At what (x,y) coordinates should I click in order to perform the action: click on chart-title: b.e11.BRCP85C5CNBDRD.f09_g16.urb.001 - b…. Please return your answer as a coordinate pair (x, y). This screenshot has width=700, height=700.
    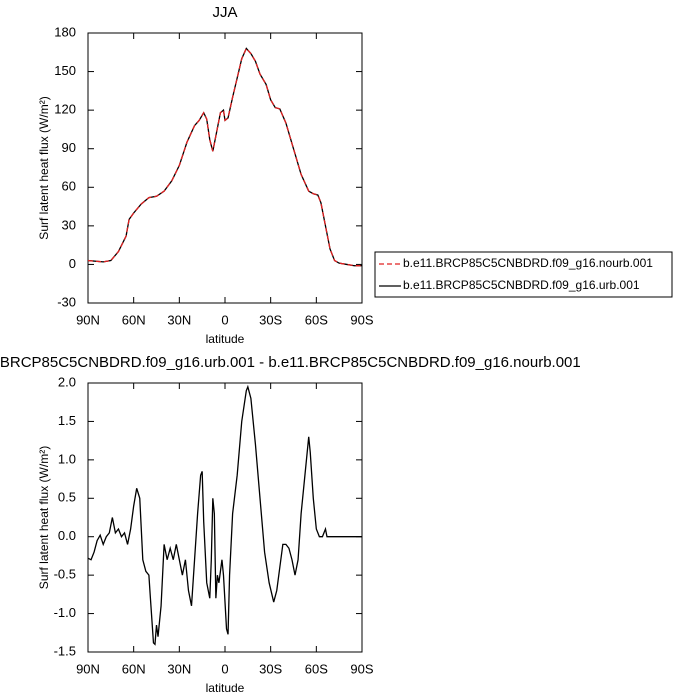
    Looking at the image, I should click on (290, 362).